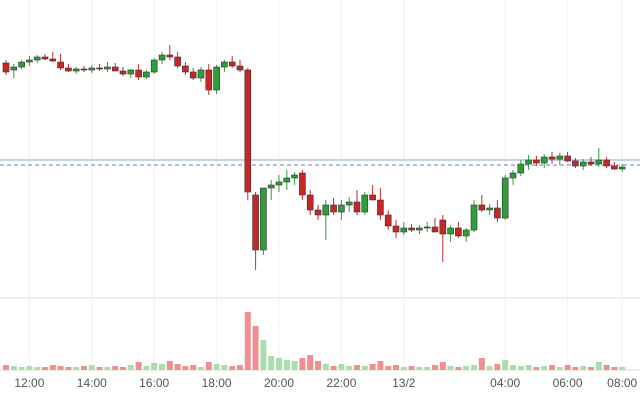 The image size is (640, 406). I want to click on x-tick-label: 12:00, so click(29, 383).